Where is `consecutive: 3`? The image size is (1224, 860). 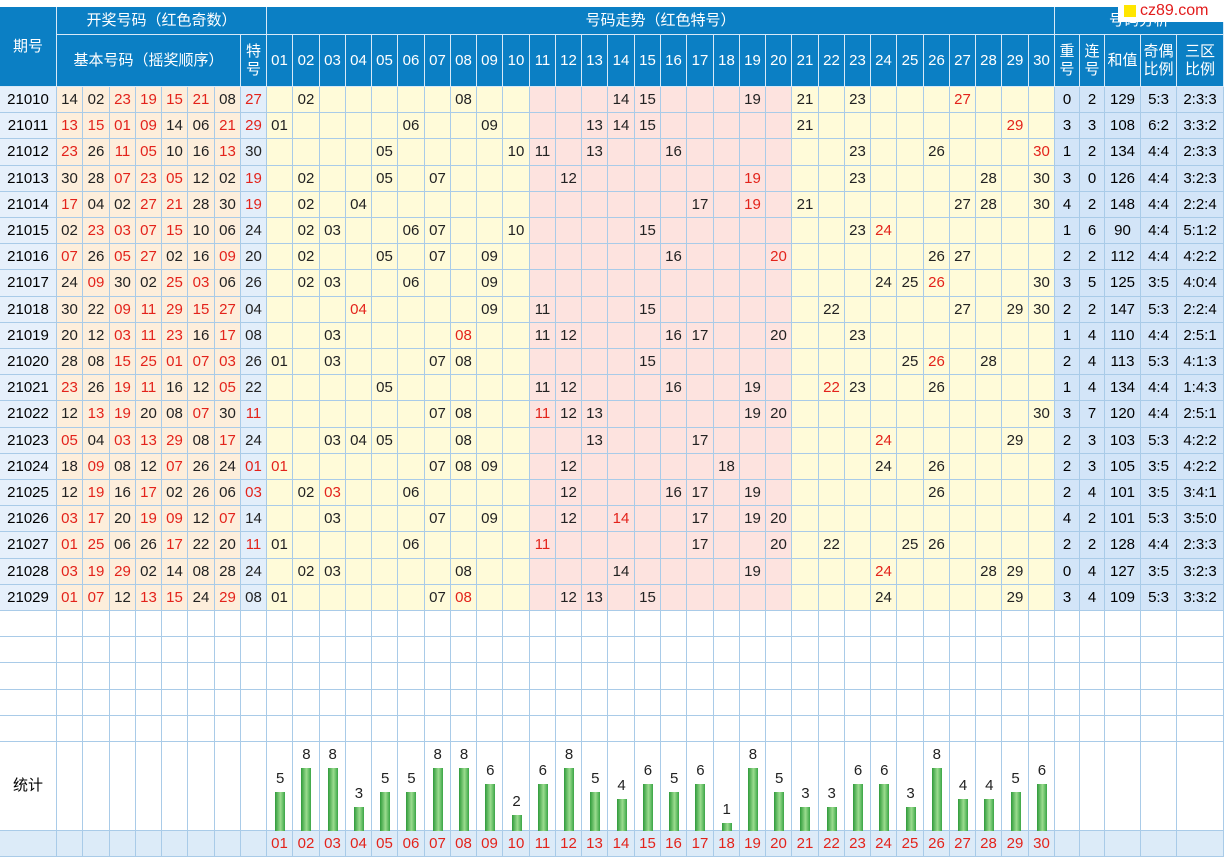 consecutive: 3 is located at coordinates (1092, 441).